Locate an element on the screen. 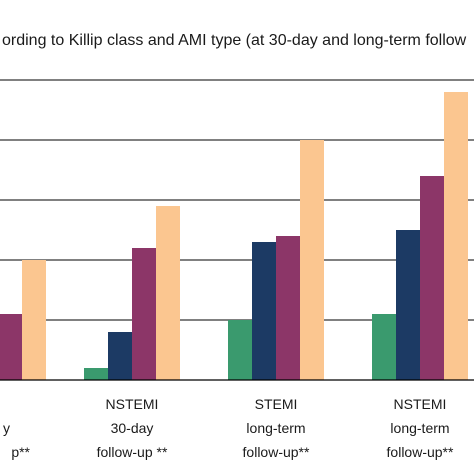 The height and width of the screenshot is (474, 474). category-label-1-line-1: 30-day is located at coordinates (132, 428).